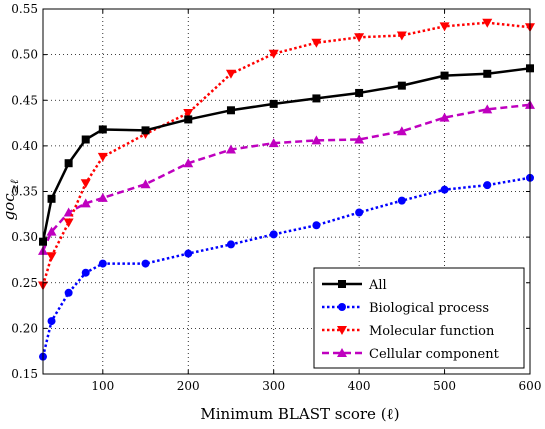 This screenshot has width=545, height=429. I want to click on y-tick-label: 0.50, so click(24, 55).